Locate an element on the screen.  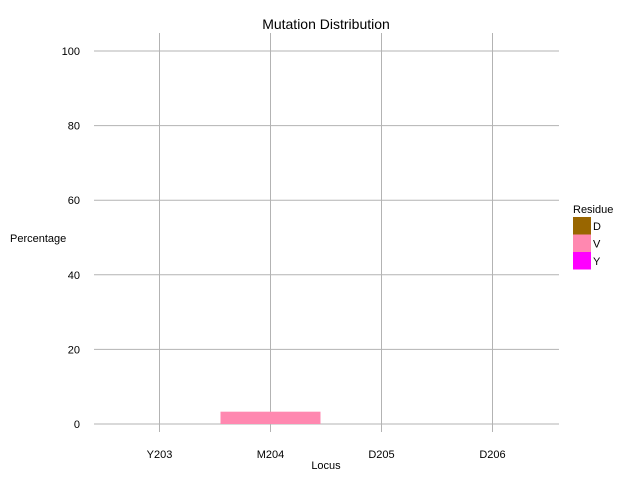
y-tick-labels: 0 20 40 60 80 100 is located at coordinates (71, 238).